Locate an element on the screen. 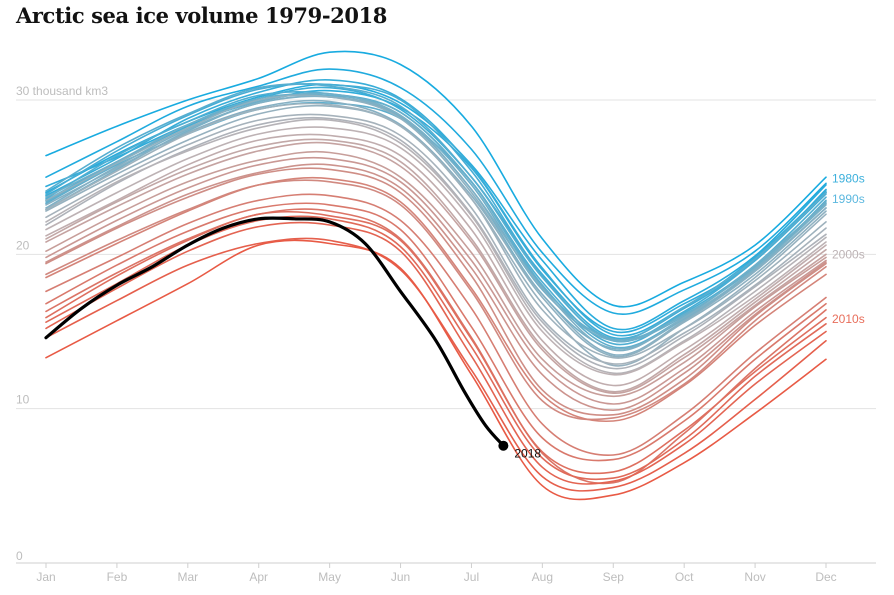 The height and width of the screenshot is (595, 894). series-labels: 1980s 1990s 2000s 2010s is located at coordinates (848, 249).